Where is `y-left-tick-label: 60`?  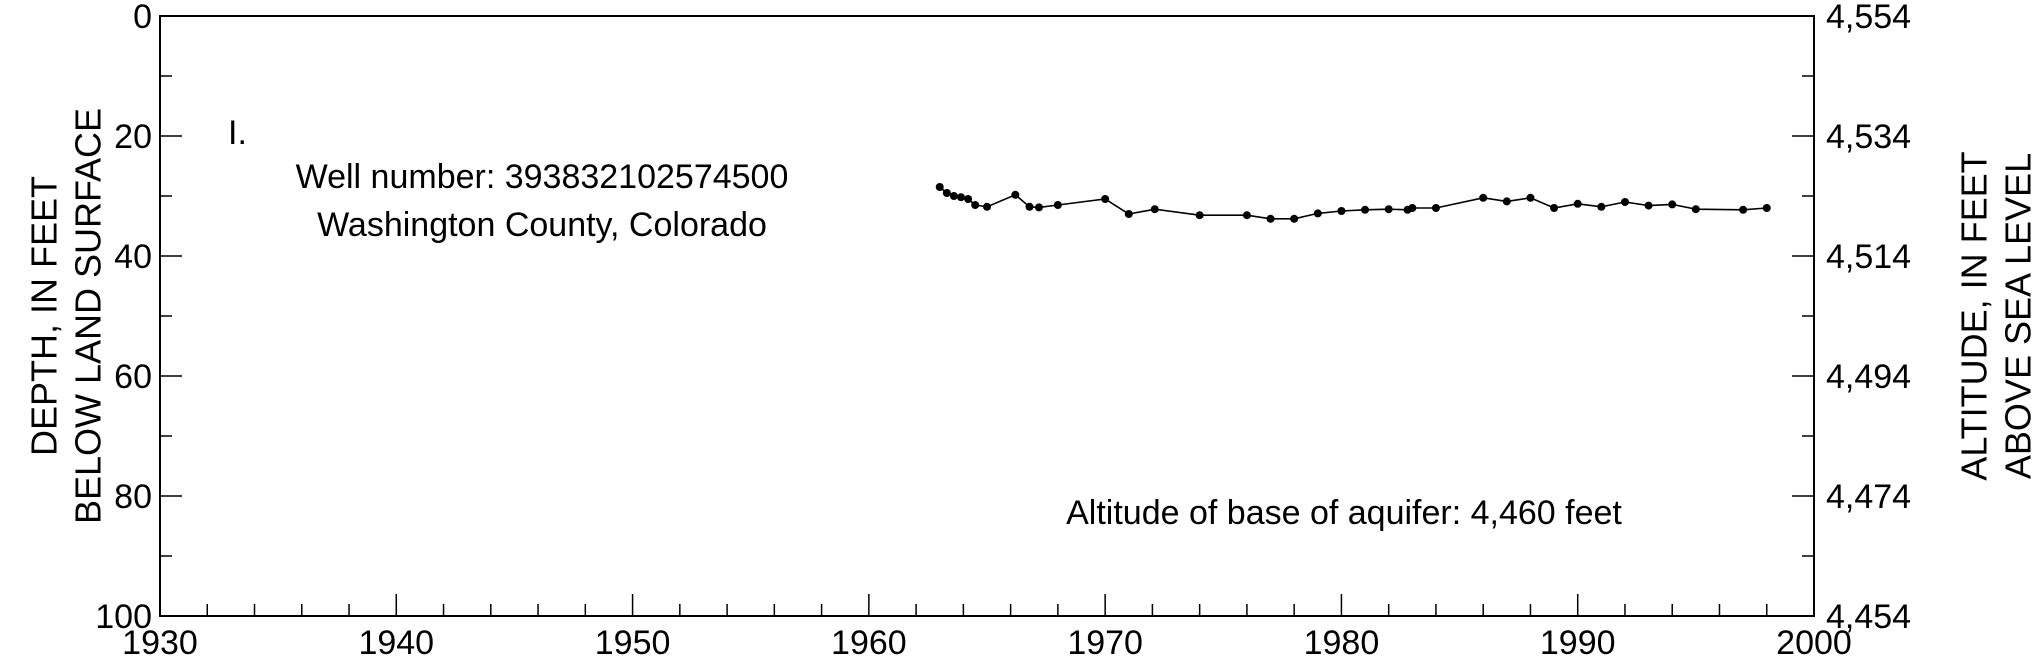
y-left-tick-label: 60 is located at coordinates (133, 377).